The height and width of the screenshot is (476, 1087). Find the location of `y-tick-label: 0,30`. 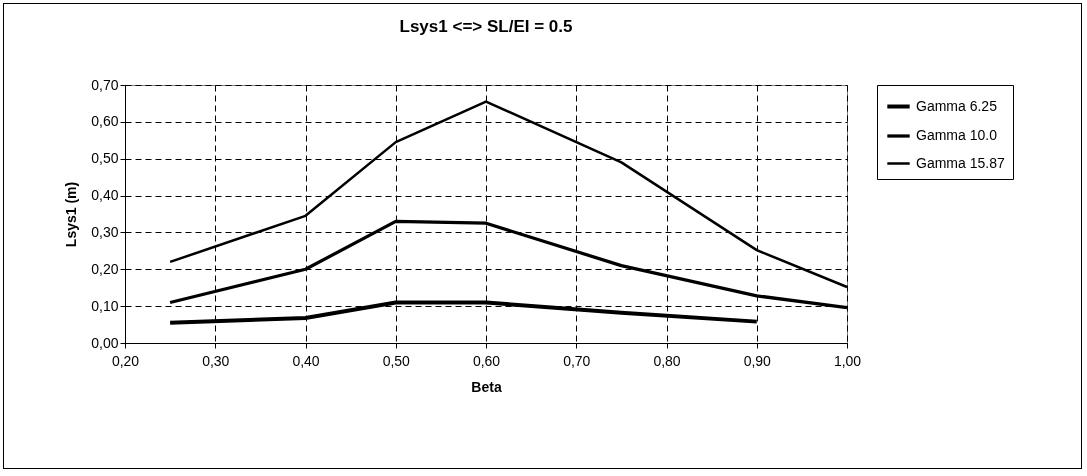

y-tick-label: 0,30 is located at coordinates (105, 231).